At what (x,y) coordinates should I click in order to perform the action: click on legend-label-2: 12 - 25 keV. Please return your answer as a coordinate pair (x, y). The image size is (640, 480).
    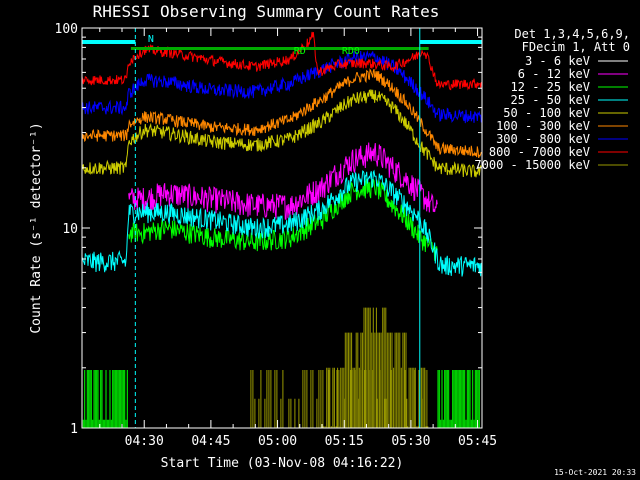
    Looking at the image, I should click on (550, 87).